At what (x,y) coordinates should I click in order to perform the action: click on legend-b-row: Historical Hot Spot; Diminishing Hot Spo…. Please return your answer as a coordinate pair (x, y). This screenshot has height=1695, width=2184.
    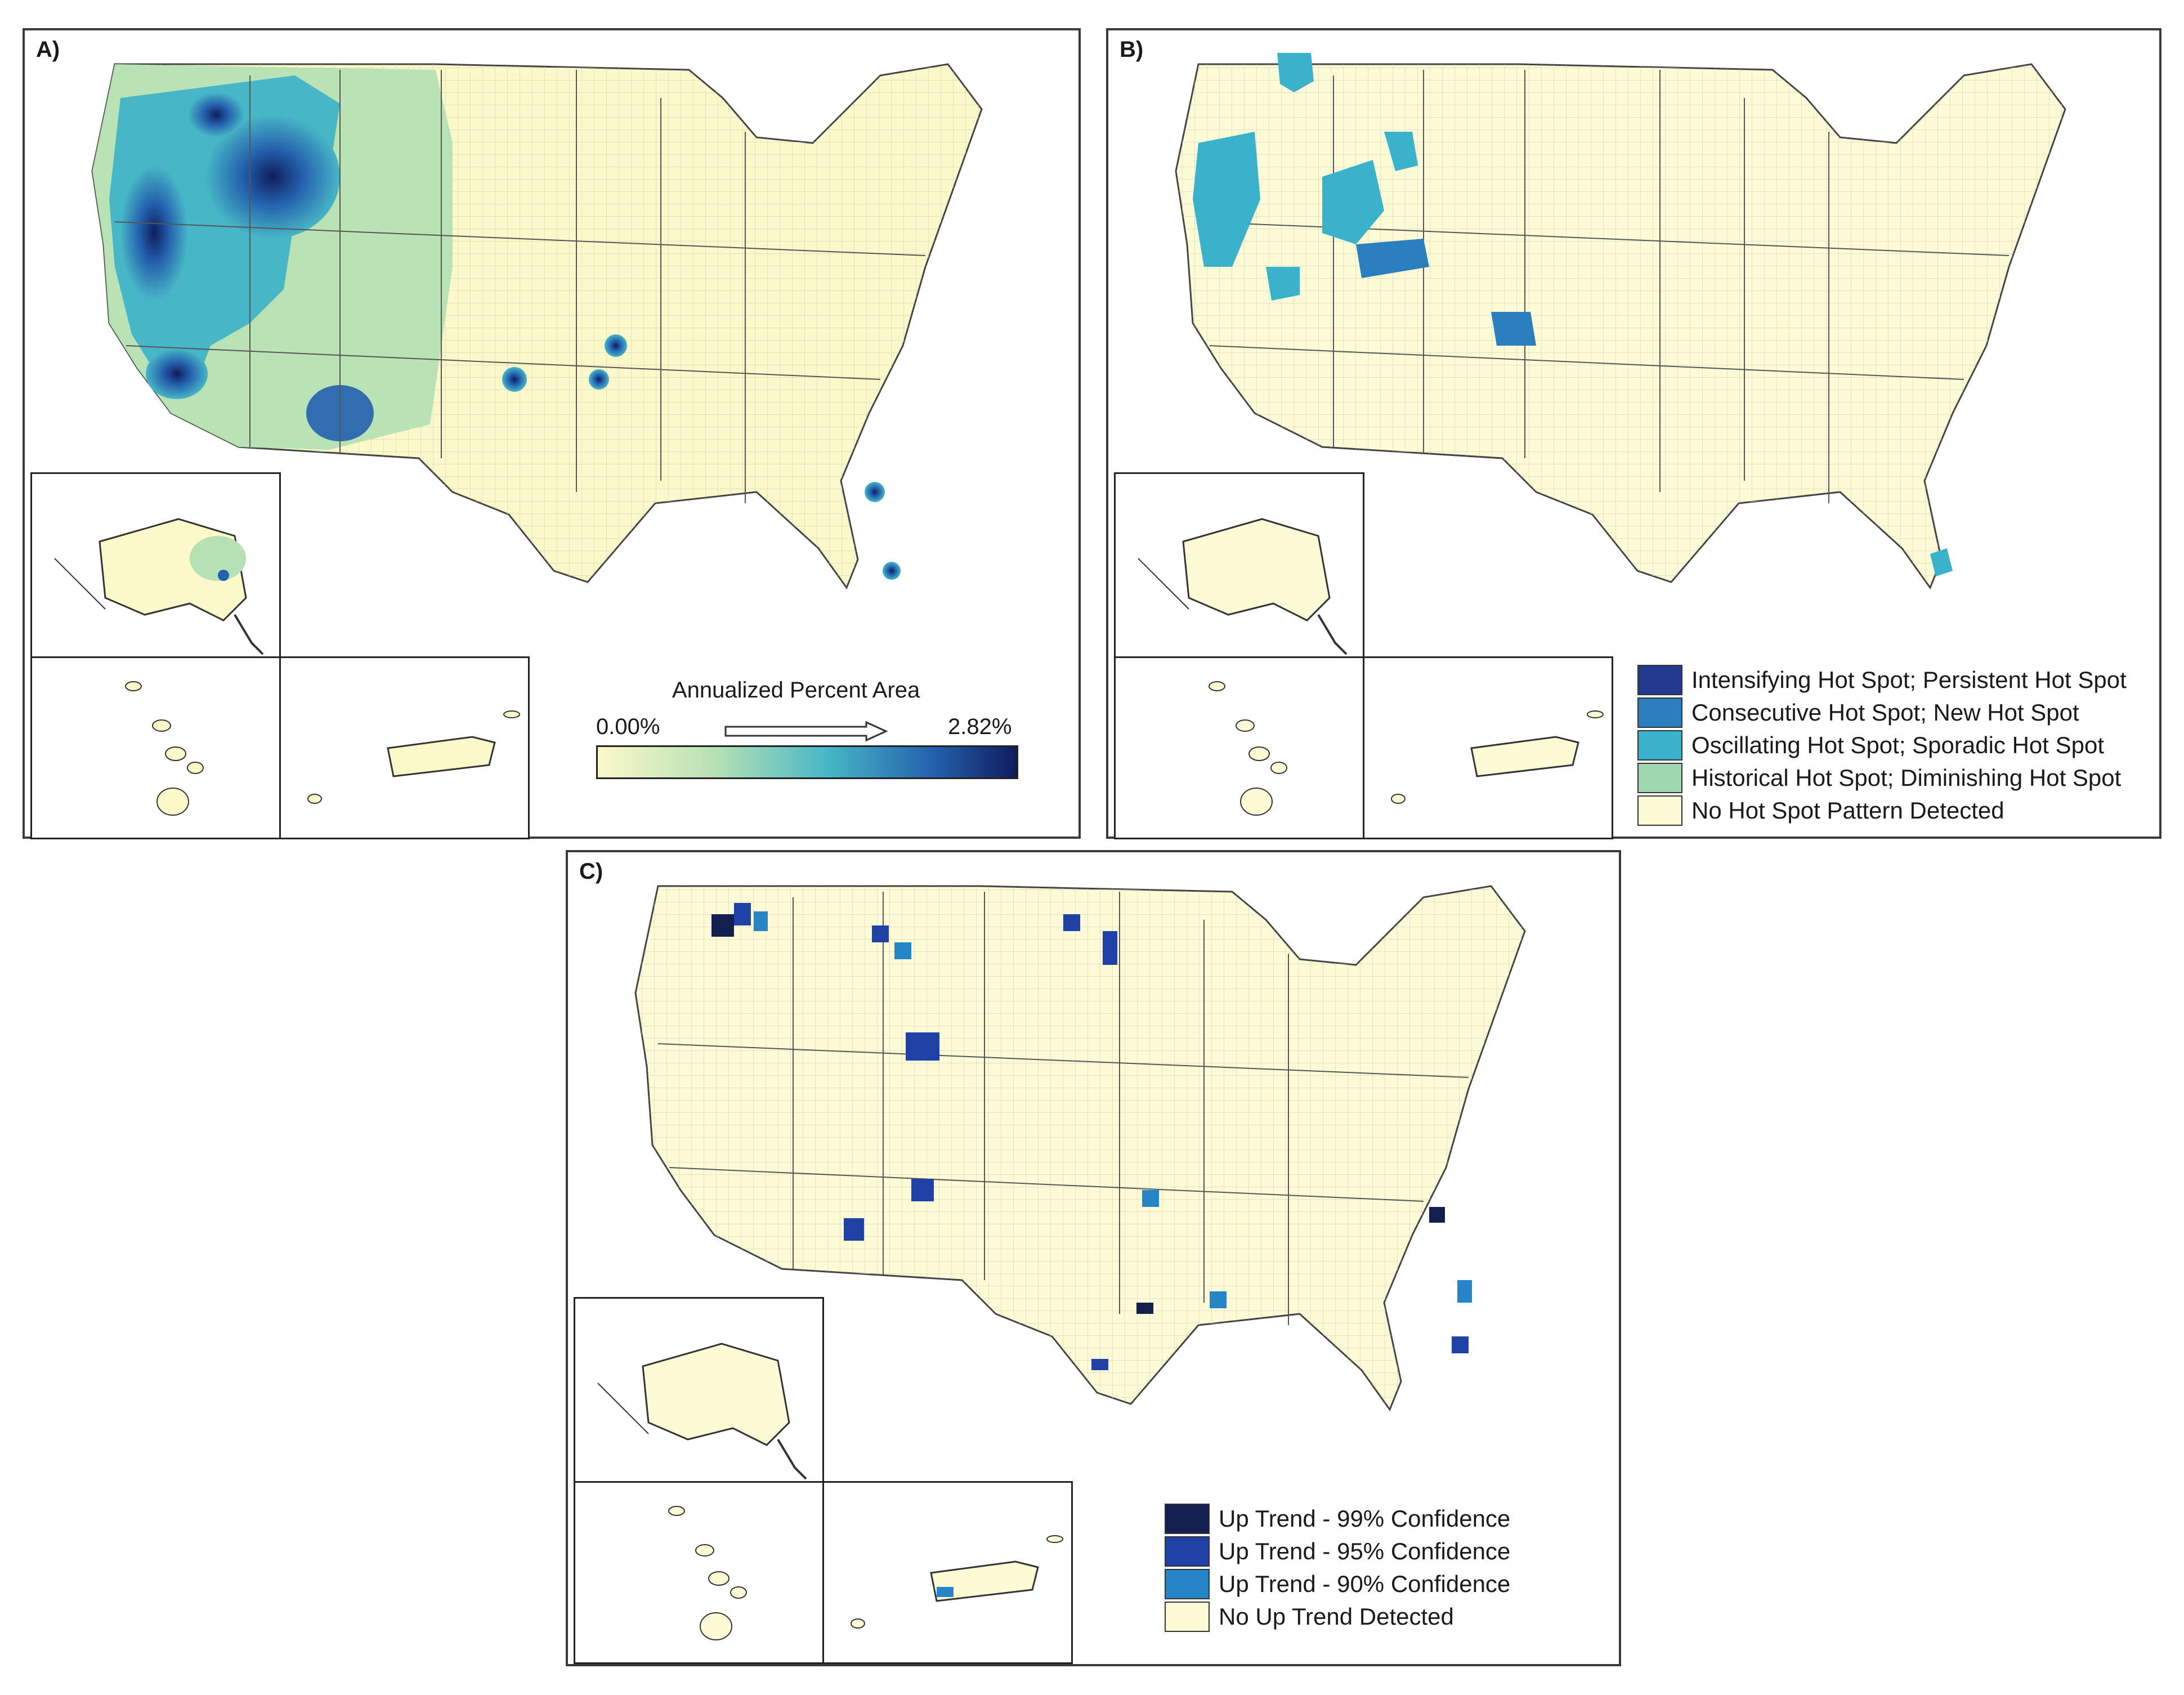
    Looking at the image, I should click on (1882, 778).